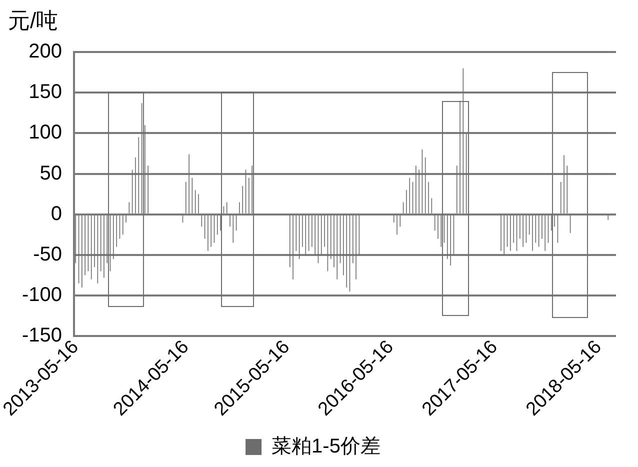 Image resolution: width=638 pixels, height=467 pixels. I want to click on legend-label: 菜粕1-5价差, so click(326, 447).